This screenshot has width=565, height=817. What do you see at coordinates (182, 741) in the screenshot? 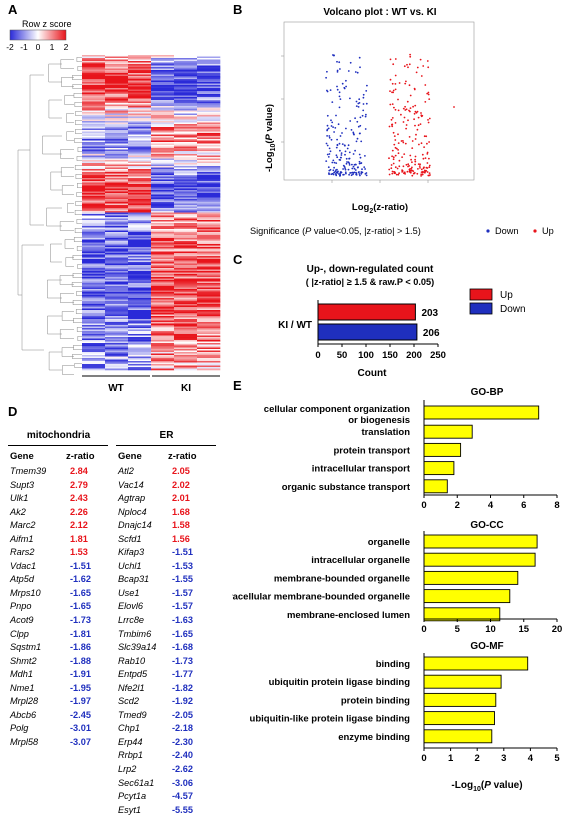
I see `z-ratio-value: -2.30` at bounding box center [182, 741].